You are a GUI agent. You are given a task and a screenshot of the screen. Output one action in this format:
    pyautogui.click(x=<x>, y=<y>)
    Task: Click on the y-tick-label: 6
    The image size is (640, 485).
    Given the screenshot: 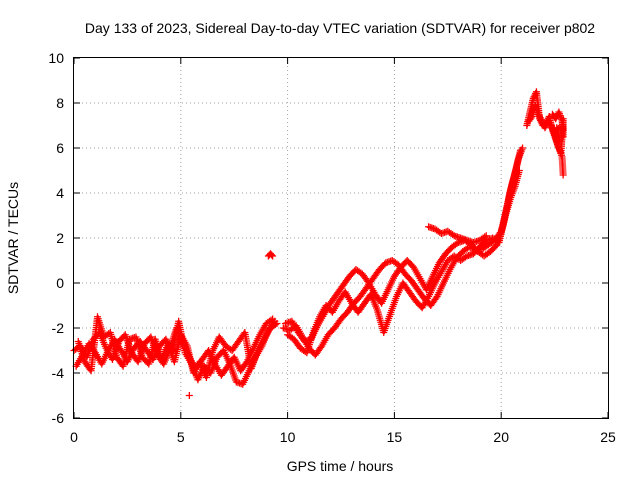 What is the action you would take?
    pyautogui.click(x=60, y=148)
    